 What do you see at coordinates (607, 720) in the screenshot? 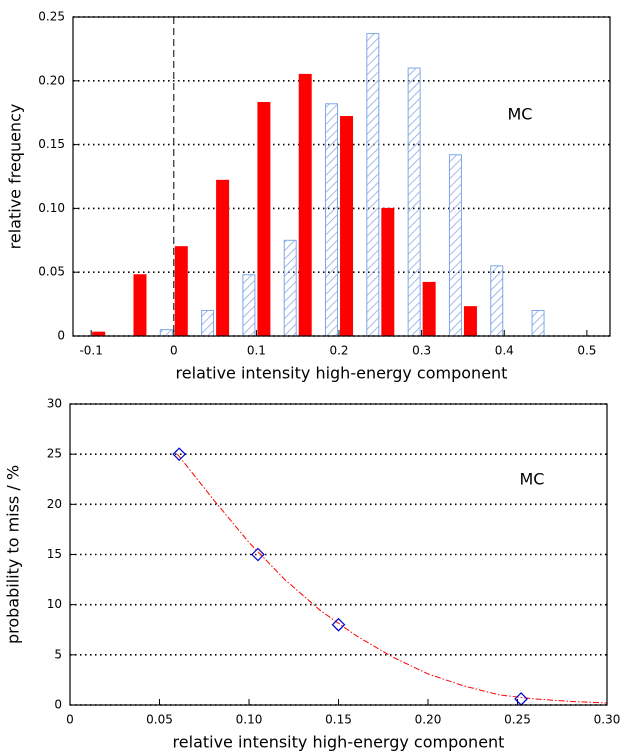
I see `x-tick-label: 0.30` at bounding box center [607, 720].